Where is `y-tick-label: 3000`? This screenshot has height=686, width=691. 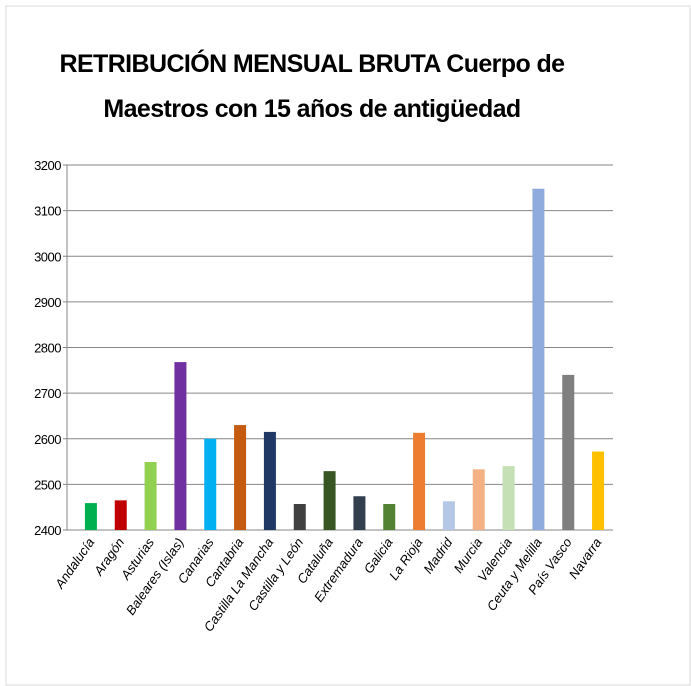 y-tick-label: 3000 is located at coordinates (47, 256).